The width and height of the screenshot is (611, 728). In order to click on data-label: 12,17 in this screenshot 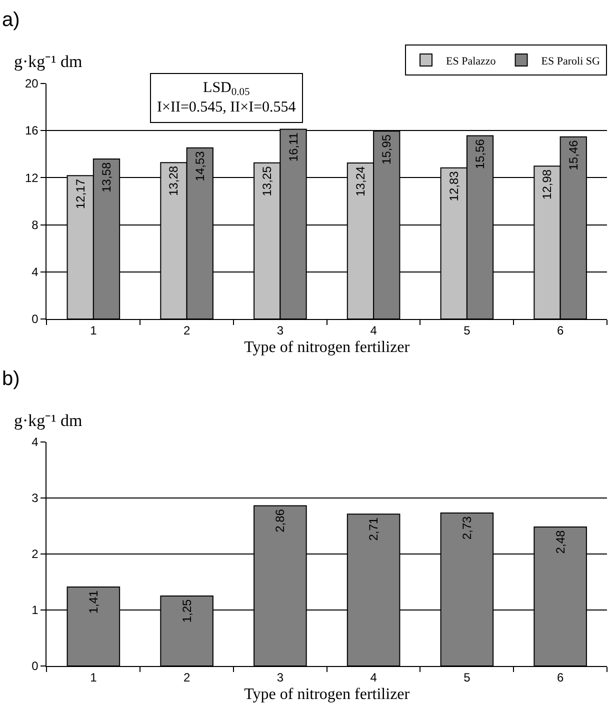, I will do `click(80, 194)`.